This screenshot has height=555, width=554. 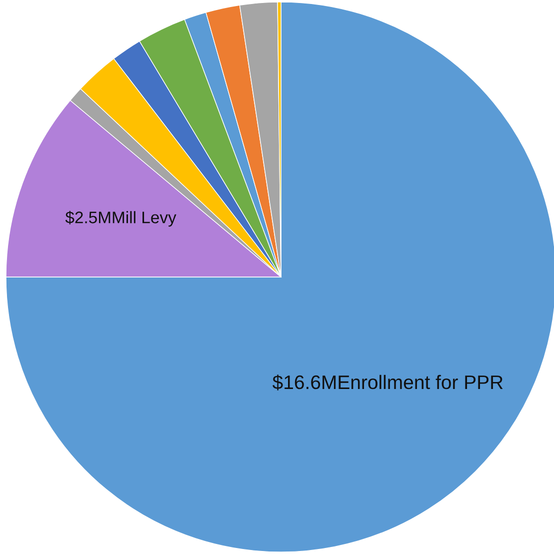 I want to click on slice-label: $16.6MEnrollment for PPR, so click(x=387, y=382).